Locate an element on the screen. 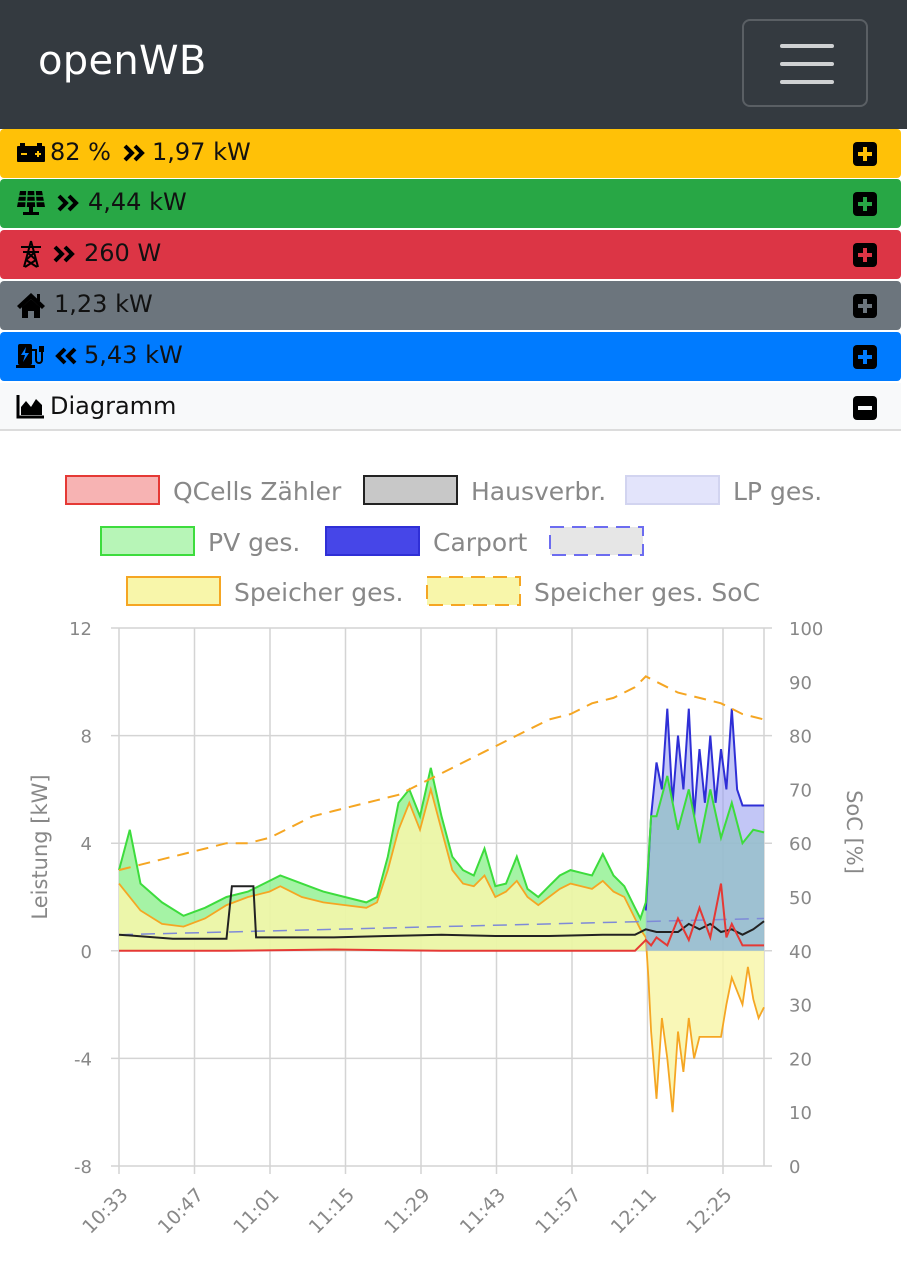 This screenshot has height=1284, width=907. x-tick-label: 11:29 is located at coordinates (407, 1211).